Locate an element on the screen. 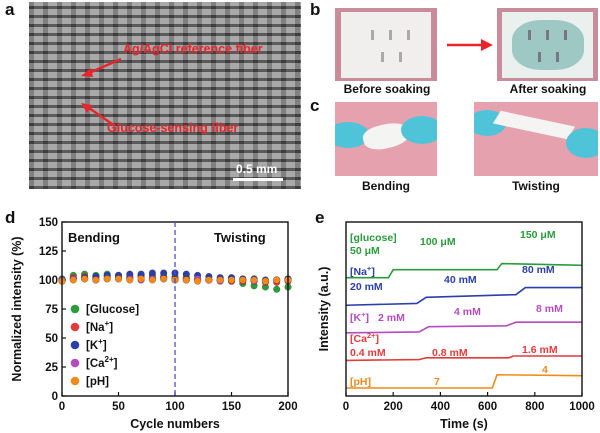  panel-label-e: e is located at coordinates (320, 217).